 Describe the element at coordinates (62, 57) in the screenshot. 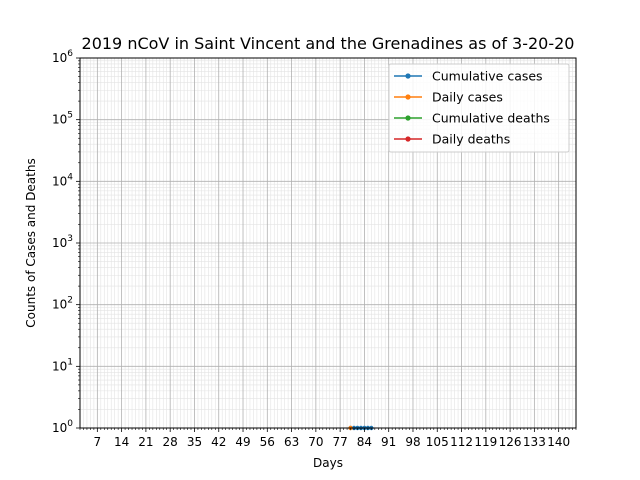

I see `y-tick-label: 10⁶` at that location.